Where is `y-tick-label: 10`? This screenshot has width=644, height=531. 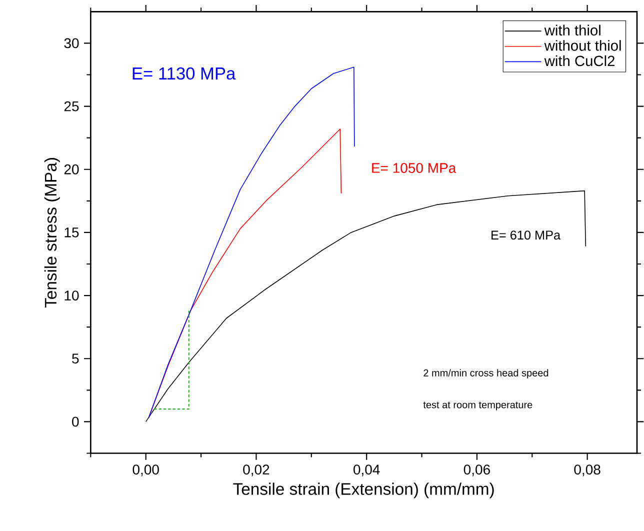 y-tick-label: 10 is located at coordinates (71, 295).